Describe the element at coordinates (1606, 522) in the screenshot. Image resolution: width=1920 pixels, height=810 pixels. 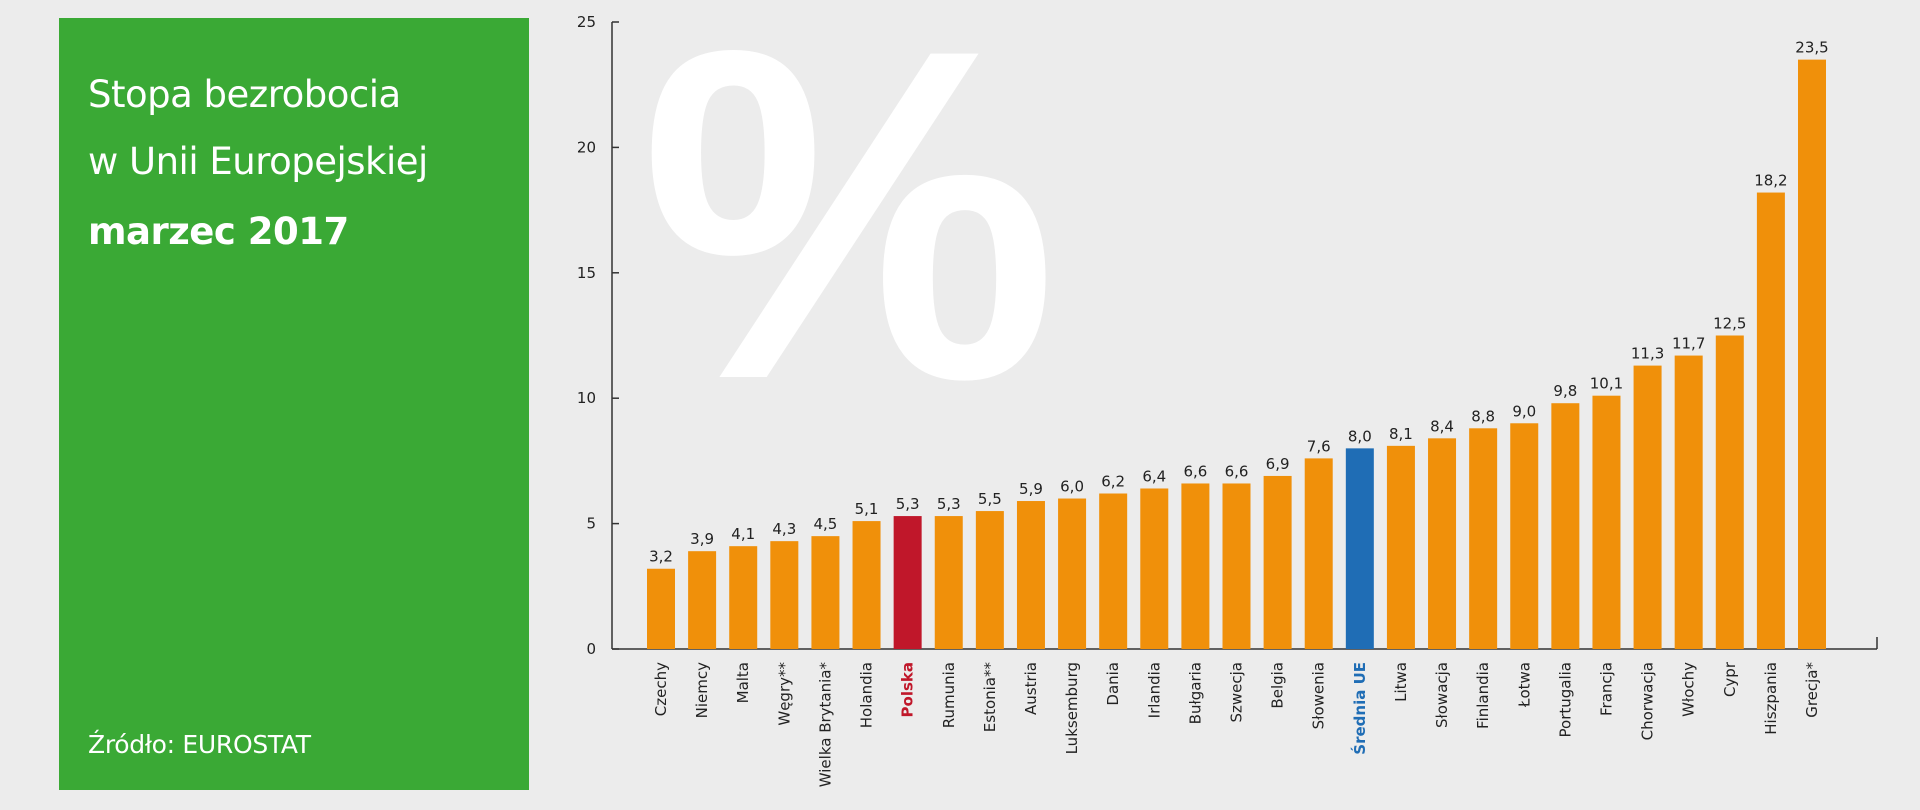
I see `bar-francja` at that location.